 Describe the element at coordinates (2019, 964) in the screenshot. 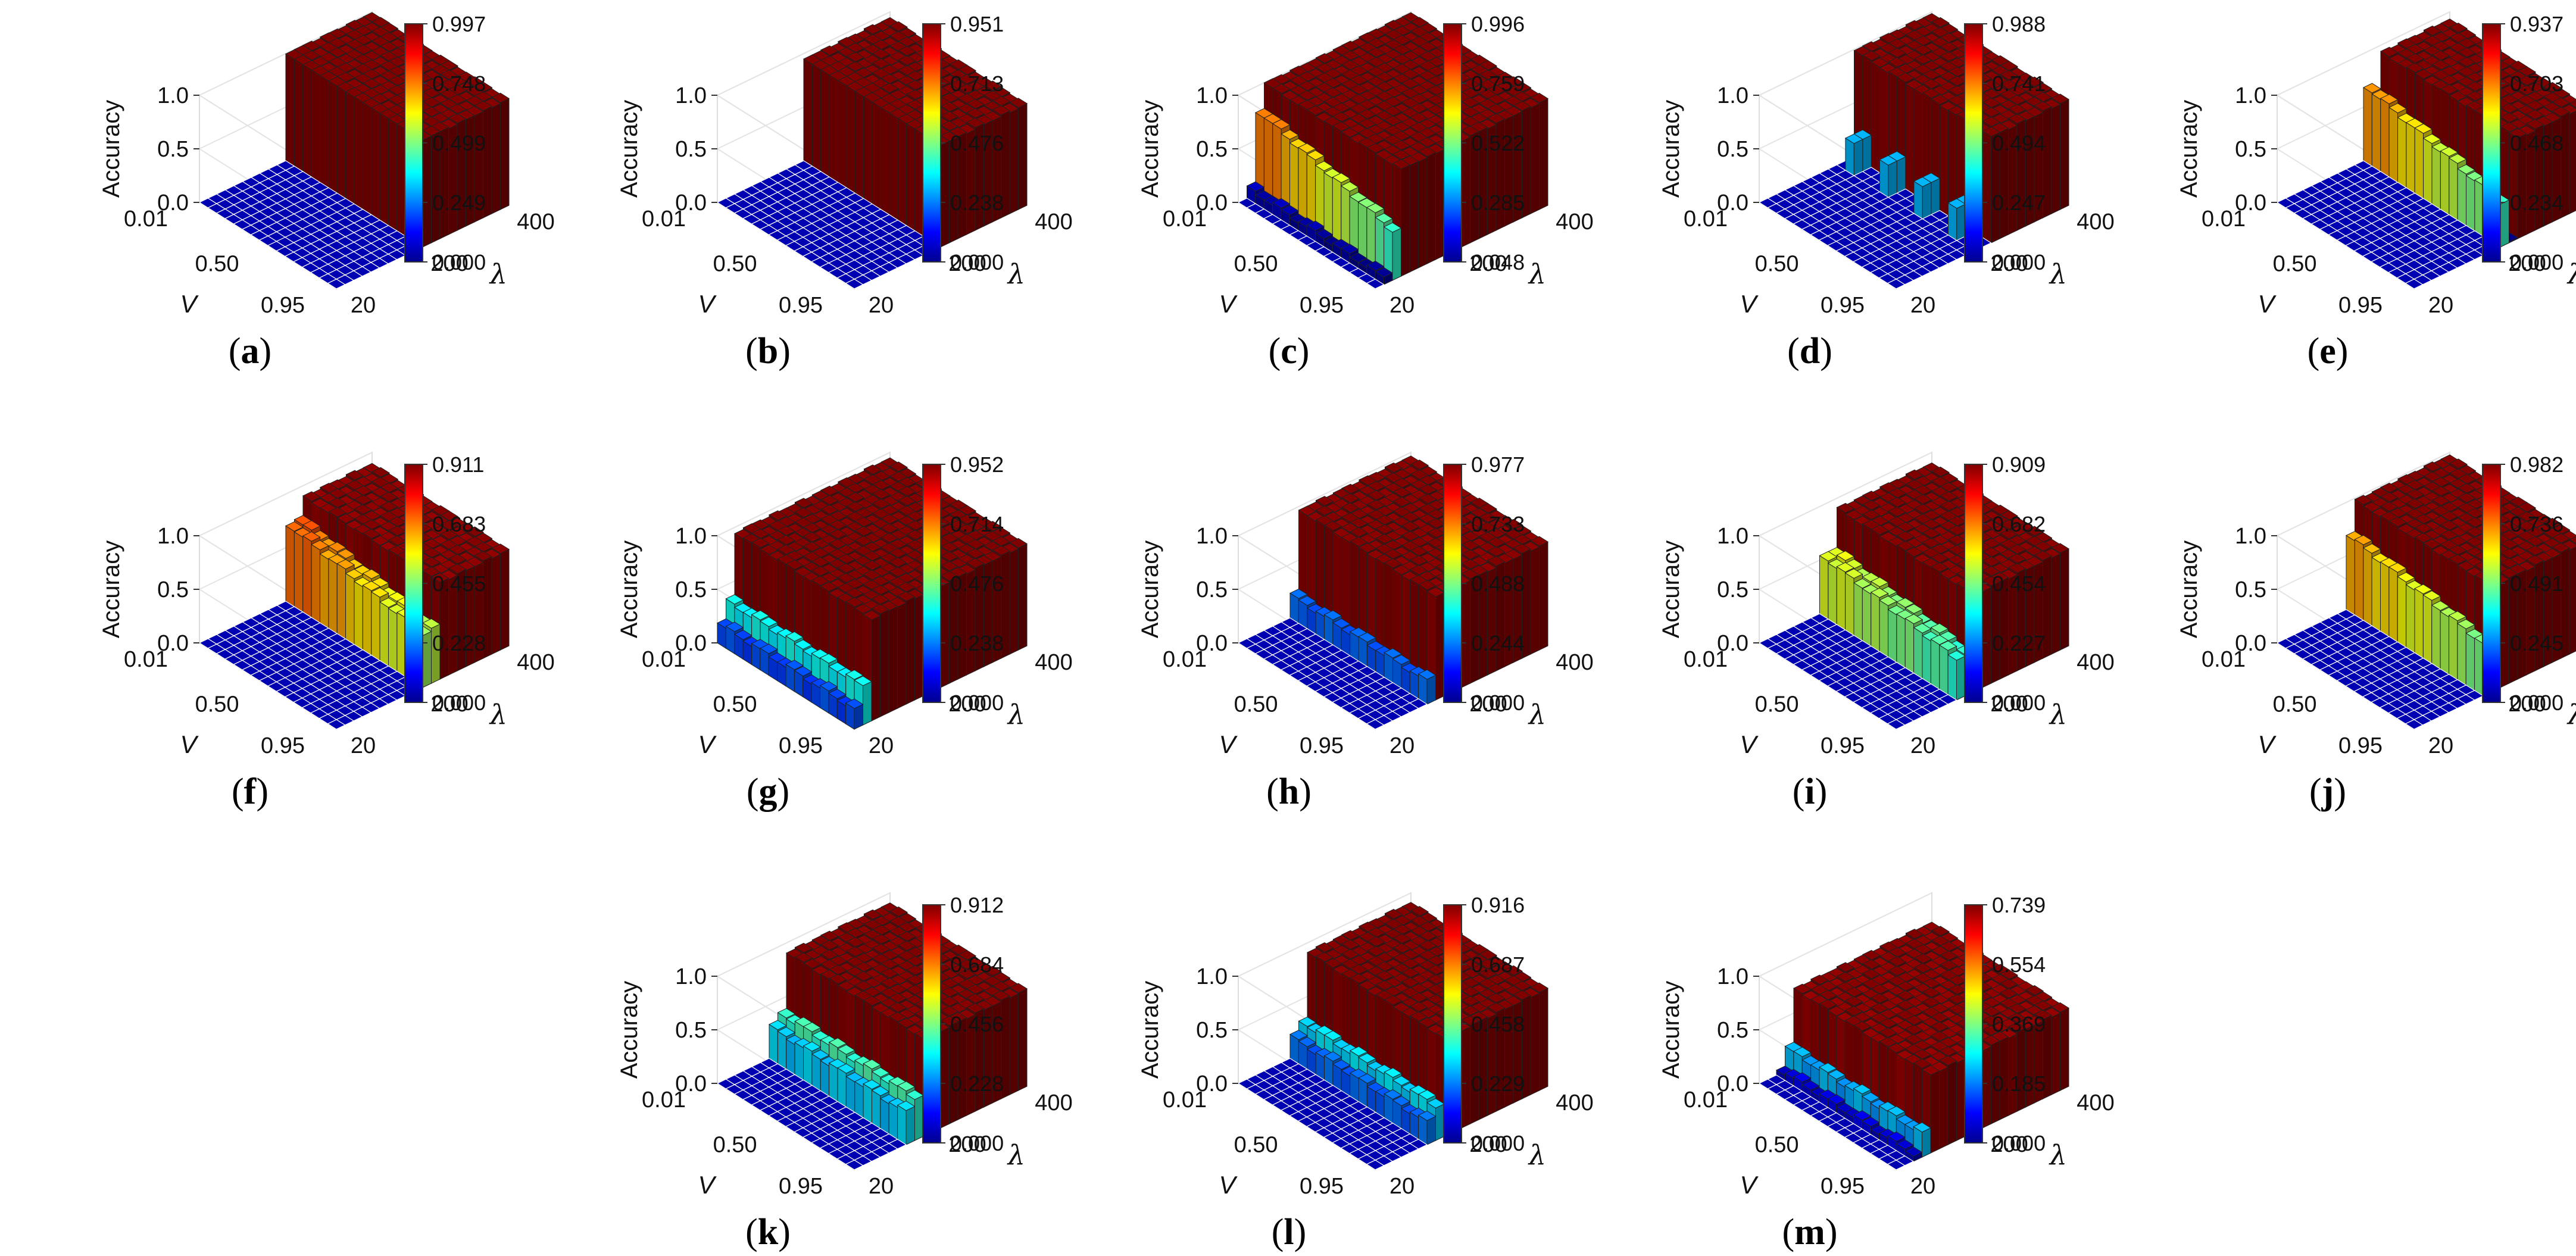

I see `colorbar-tick-label: 0.554` at that location.